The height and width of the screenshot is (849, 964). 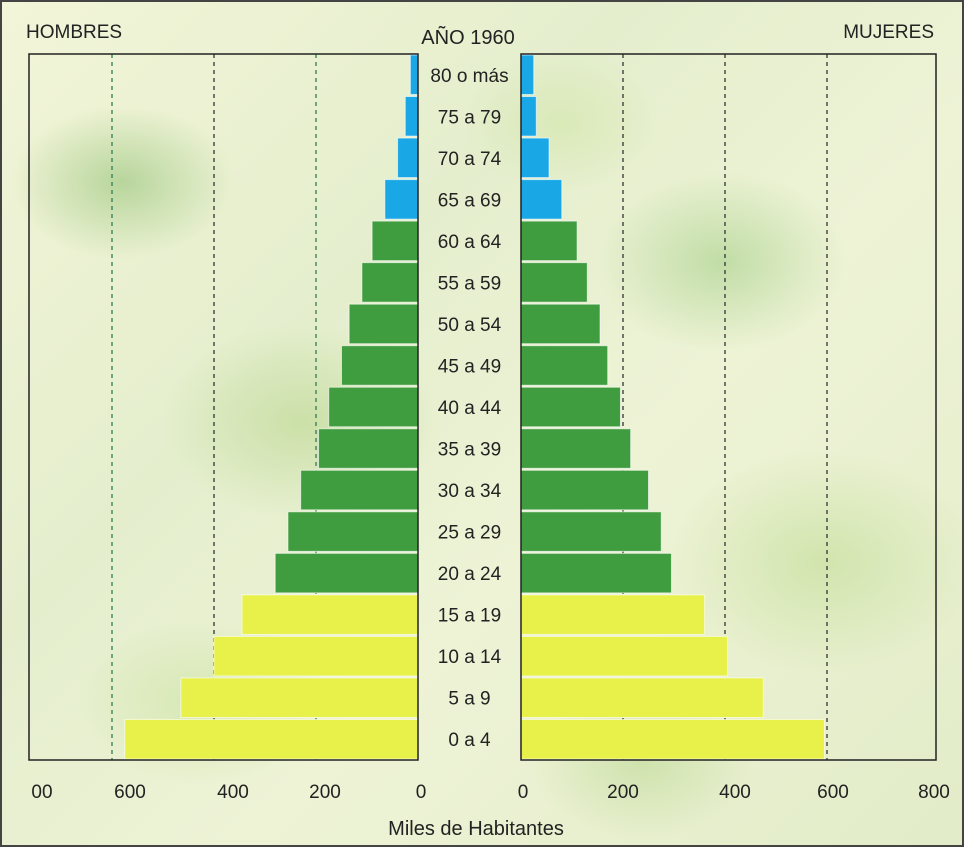 I want to click on age-group-label: 45 a 49, so click(x=469, y=366).